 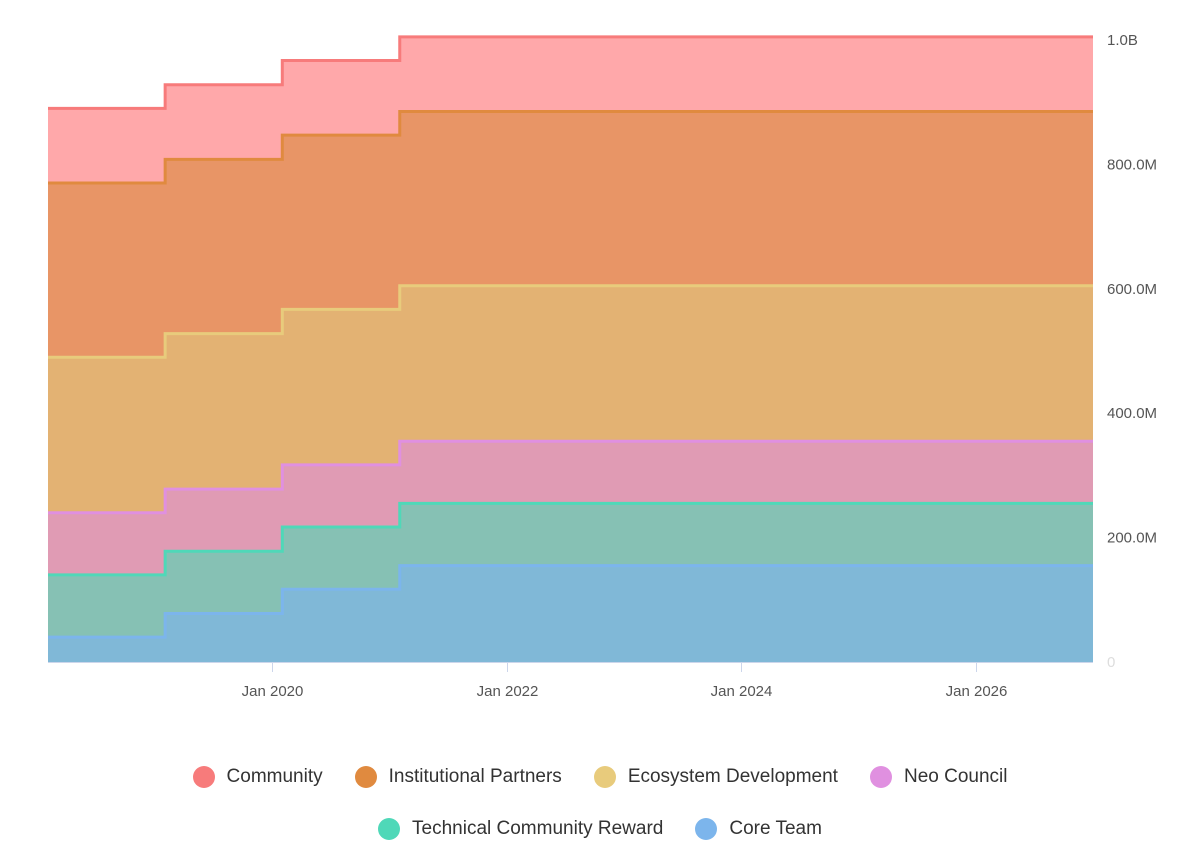 What do you see at coordinates (1132, 289) in the screenshot?
I see `y-tick-label: 600.0M` at bounding box center [1132, 289].